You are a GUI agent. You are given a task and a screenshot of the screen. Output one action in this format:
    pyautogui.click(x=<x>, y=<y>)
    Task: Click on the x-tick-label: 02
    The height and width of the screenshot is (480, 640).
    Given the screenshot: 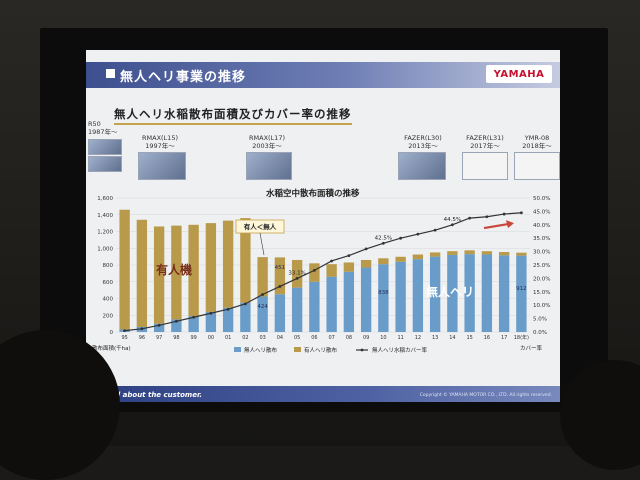 What is the action you would take?
    pyautogui.click(x=245, y=338)
    